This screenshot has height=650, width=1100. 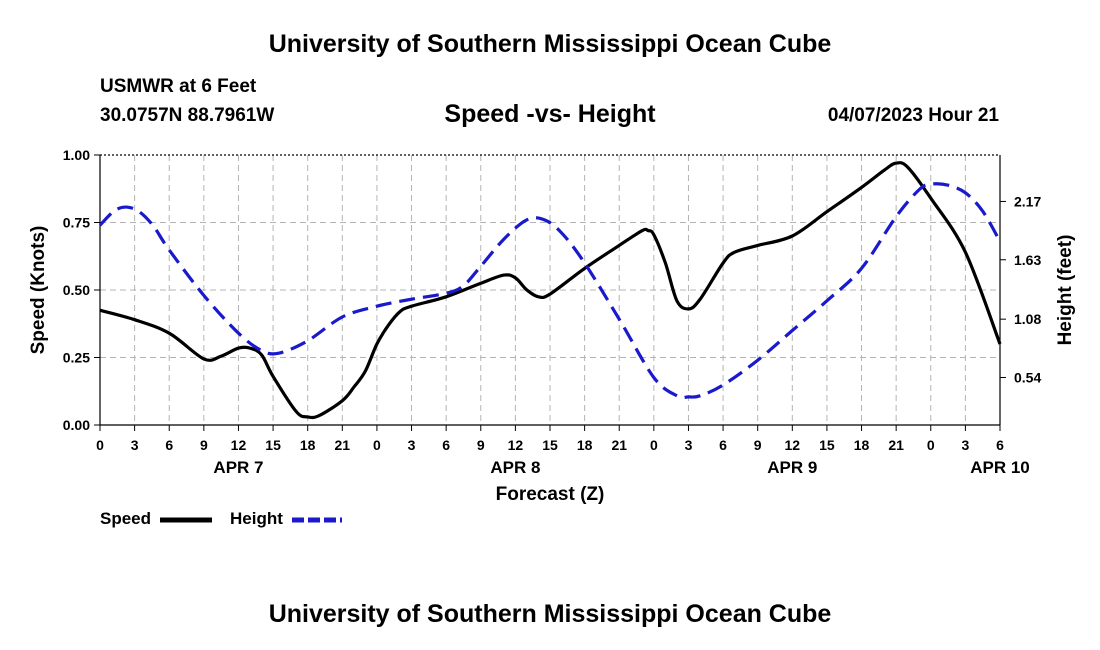 What do you see at coordinates (76, 290) in the screenshot?
I see `y-tick-label: 0.50` at bounding box center [76, 290].